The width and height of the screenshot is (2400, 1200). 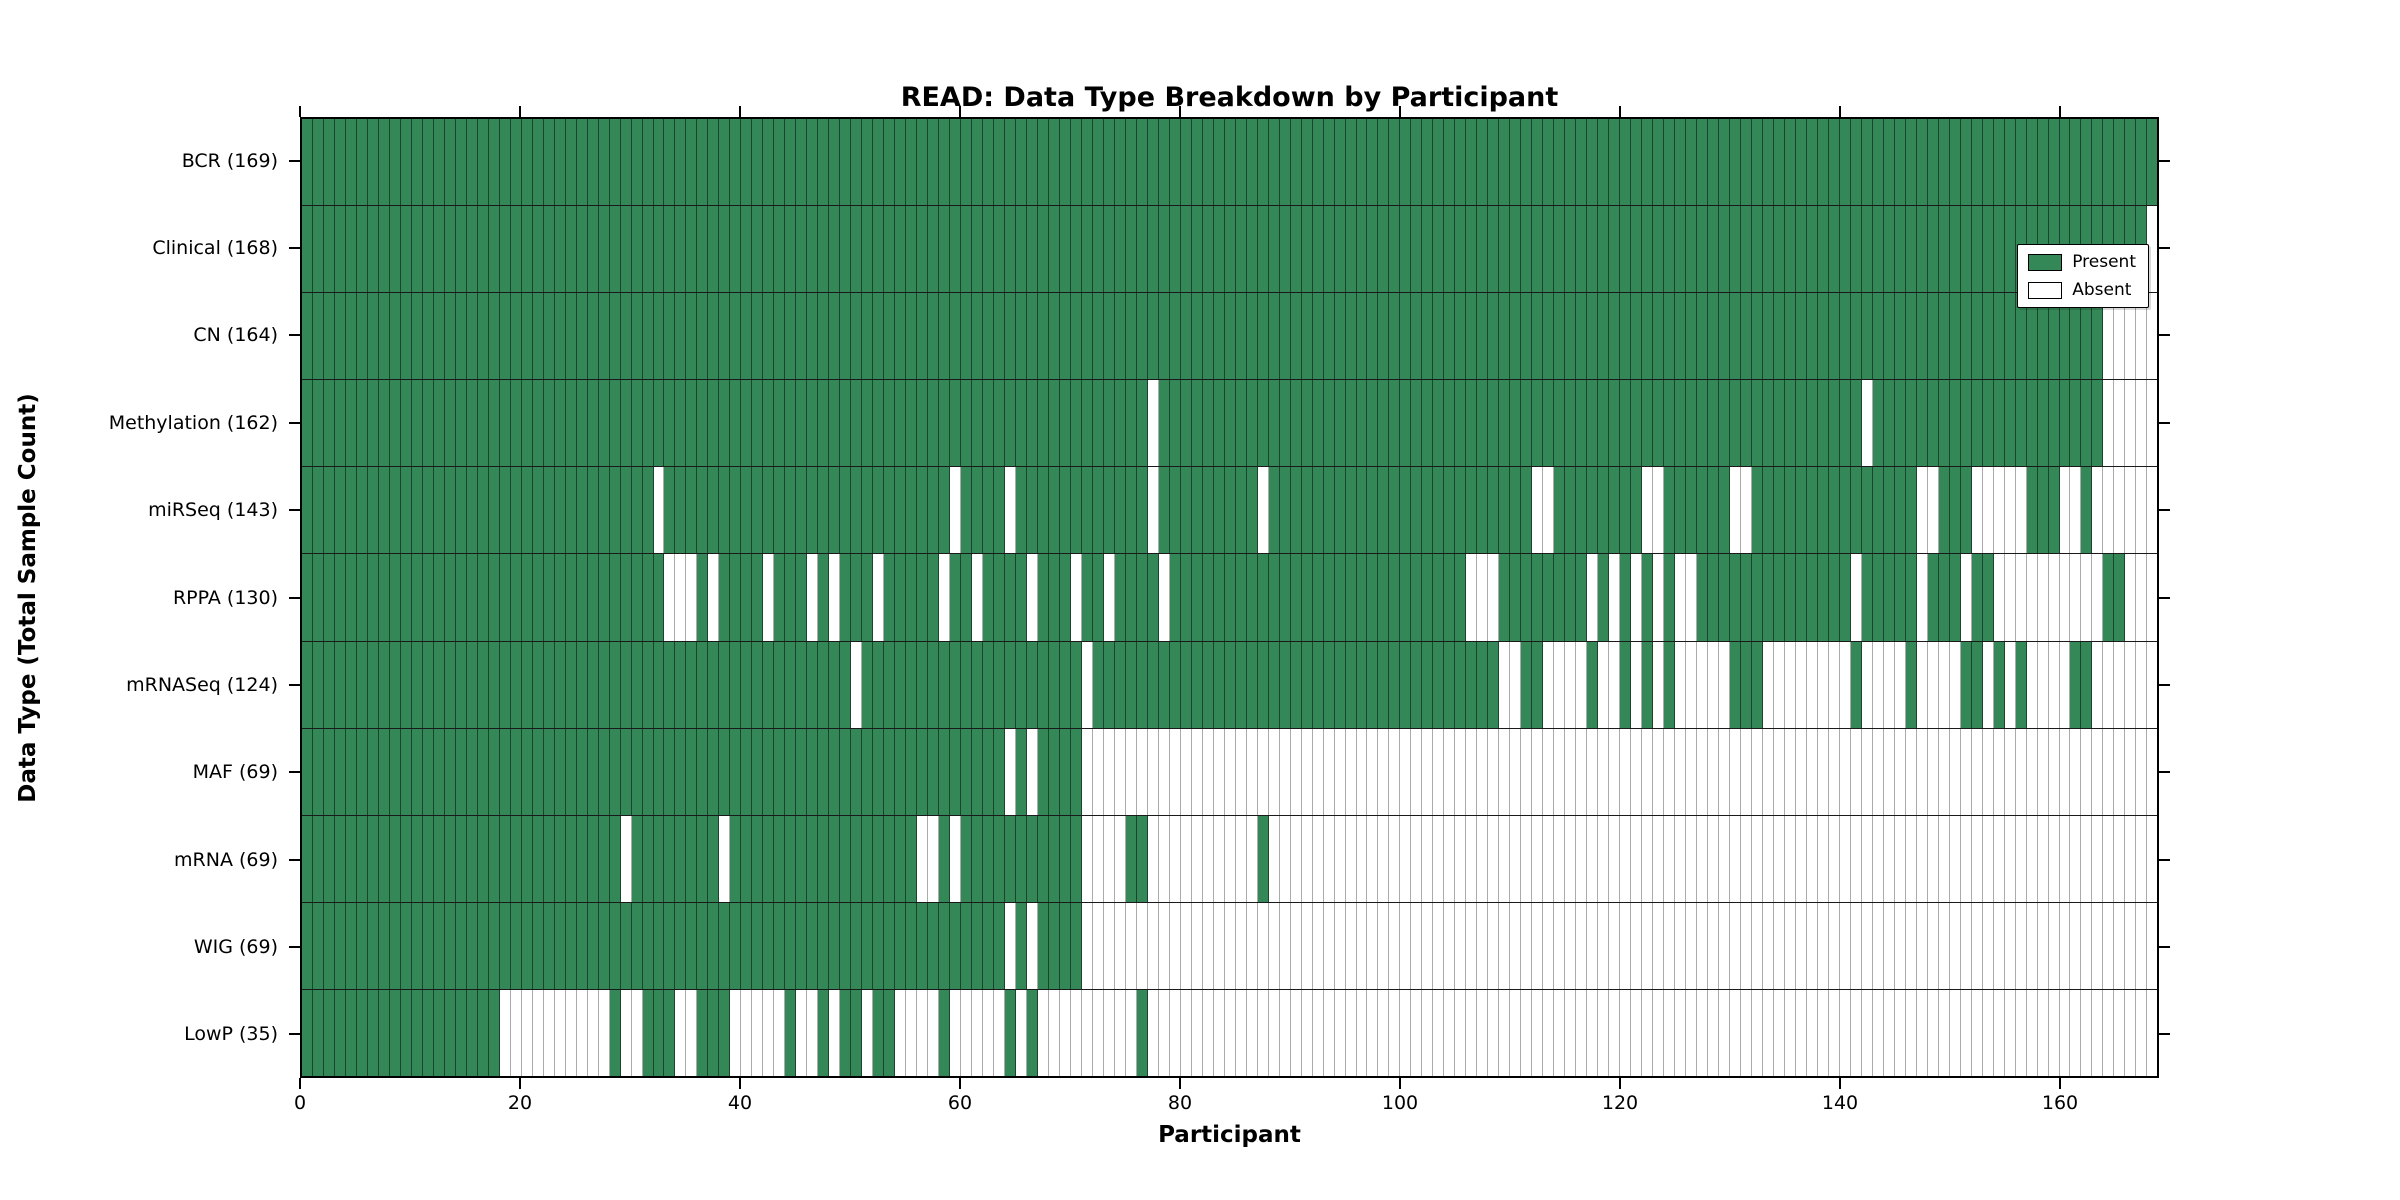 What do you see at coordinates (215, 248) in the screenshot?
I see `y-tick-label-Clinical: Clinical (168)` at bounding box center [215, 248].